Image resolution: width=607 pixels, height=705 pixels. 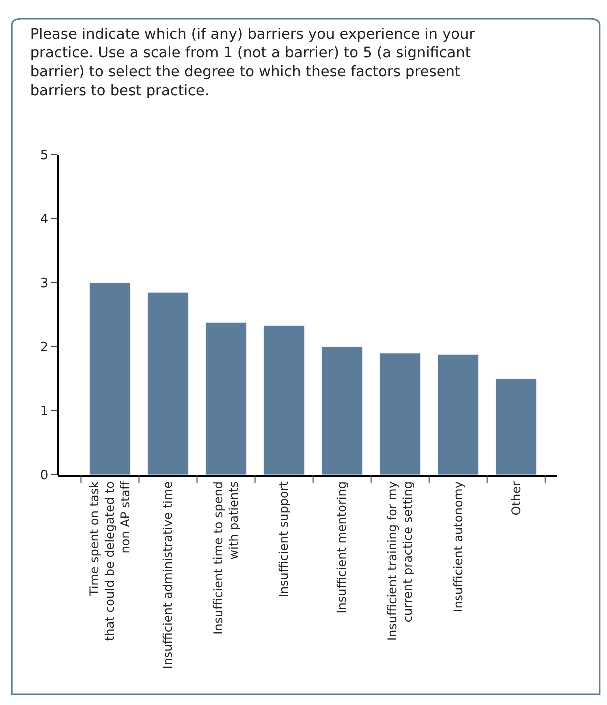 I want to click on y-tick-label: 0, so click(x=44, y=476).